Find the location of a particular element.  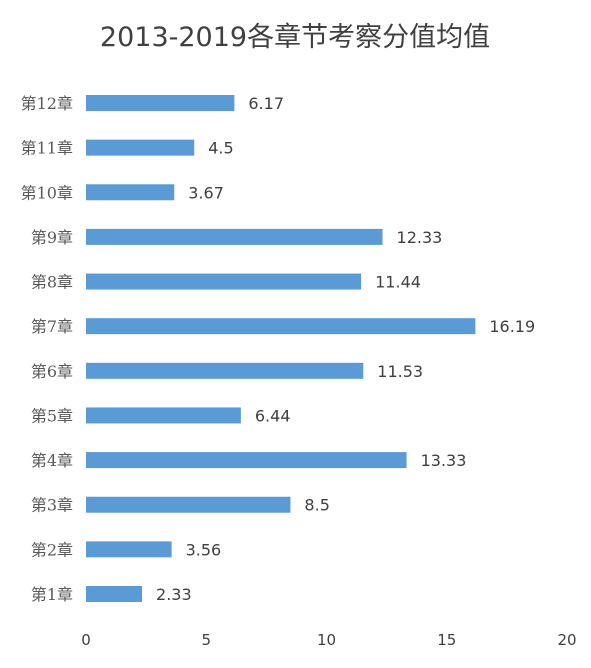

category-label: 第5章 is located at coordinates (52, 415).